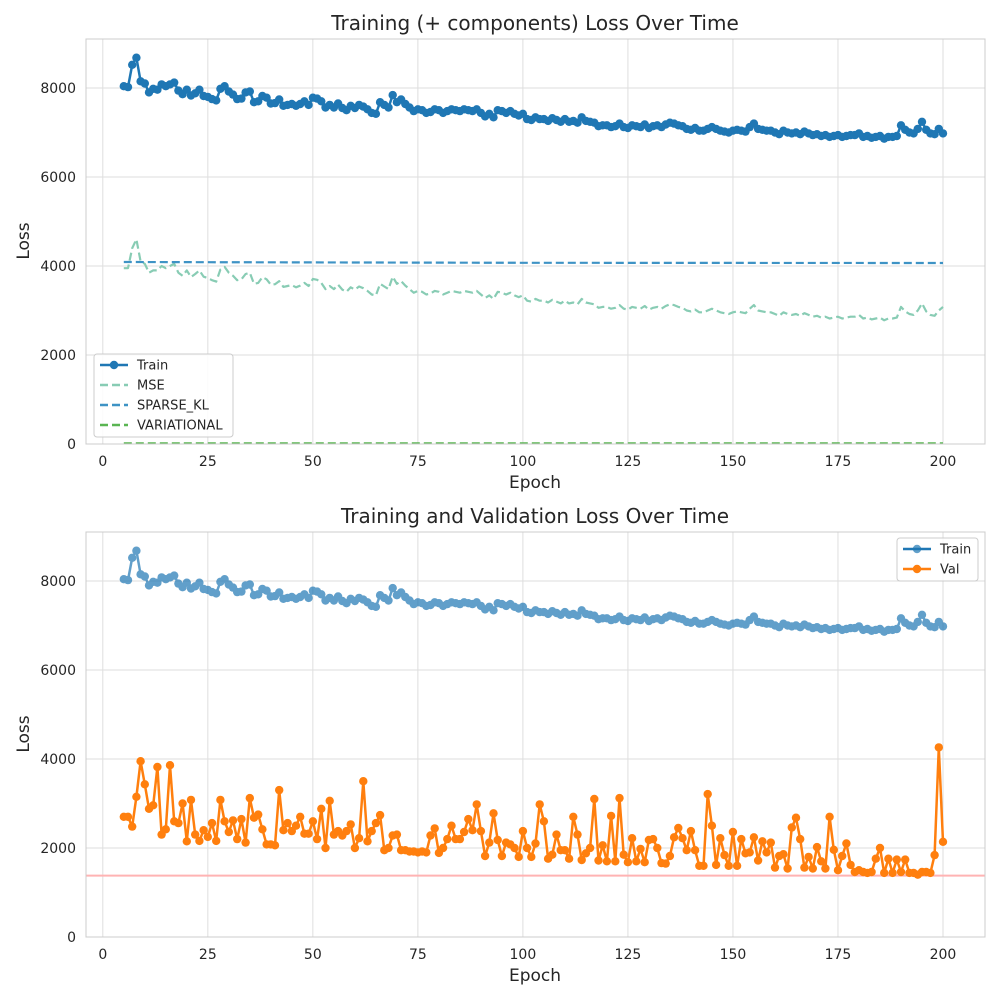  What do you see at coordinates (208, 955) in the screenshot?
I see `x-tick-label: 25` at bounding box center [208, 955].